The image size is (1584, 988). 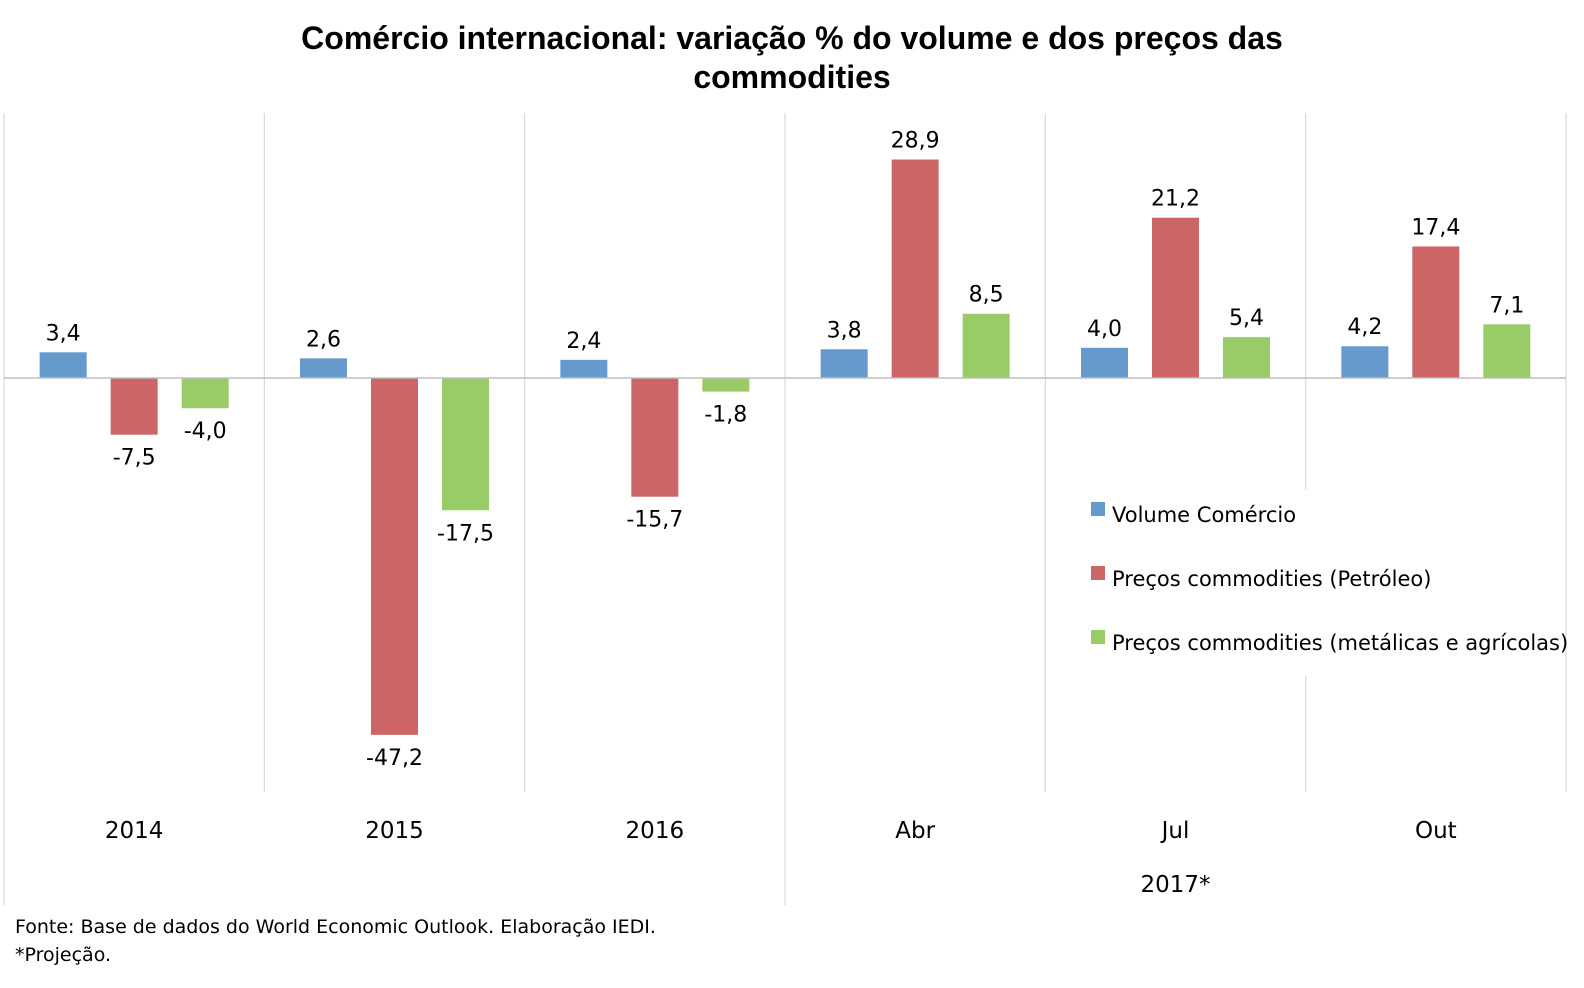 What do you see at coordinates (844, 330) in the screenshot?
I see `data-label: 3,8` at bounding box center [844, 330].